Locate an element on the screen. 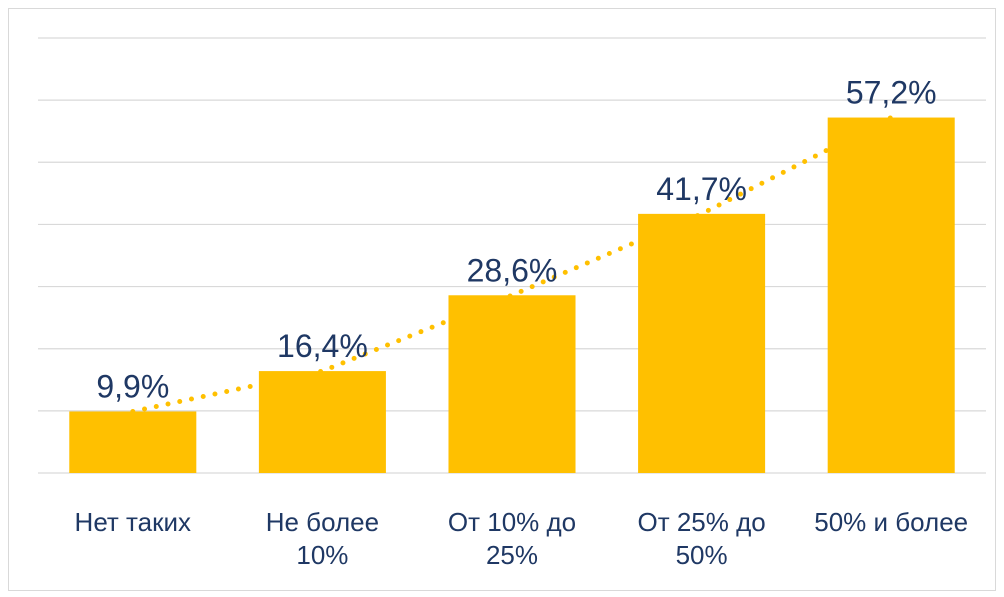  x-tick-label: 50% и более is located at coordinates (891, 522).